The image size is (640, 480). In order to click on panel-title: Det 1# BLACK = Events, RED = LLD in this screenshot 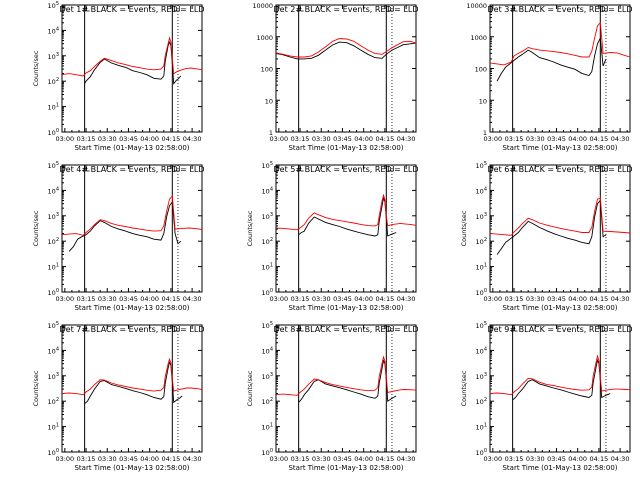, I will do `click(132, 9)`.